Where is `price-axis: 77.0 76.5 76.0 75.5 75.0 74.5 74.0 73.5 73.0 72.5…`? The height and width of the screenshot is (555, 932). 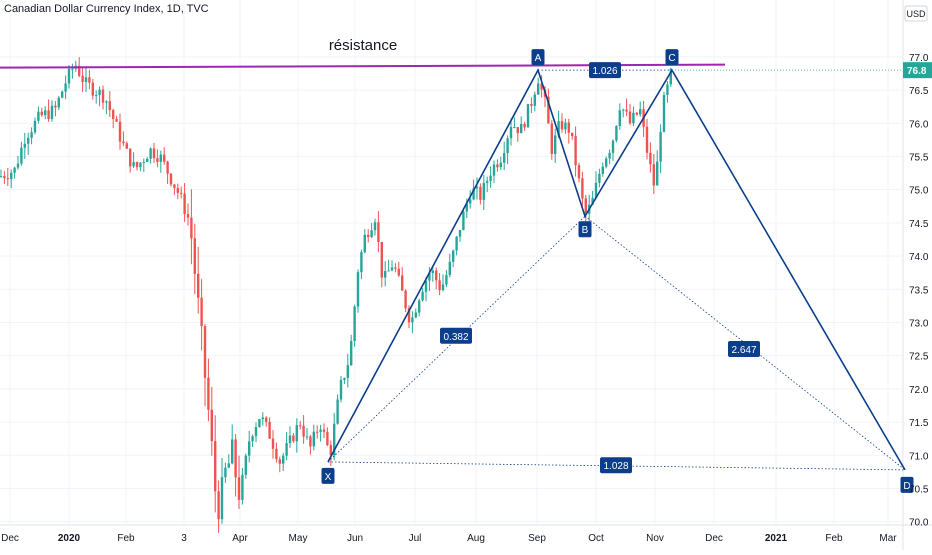 price-axis: 77.0 76.5 76.0 75.5 75.0 74.5 74.0 73.5 73.0 72.5… is located at coordinates (917, 267).